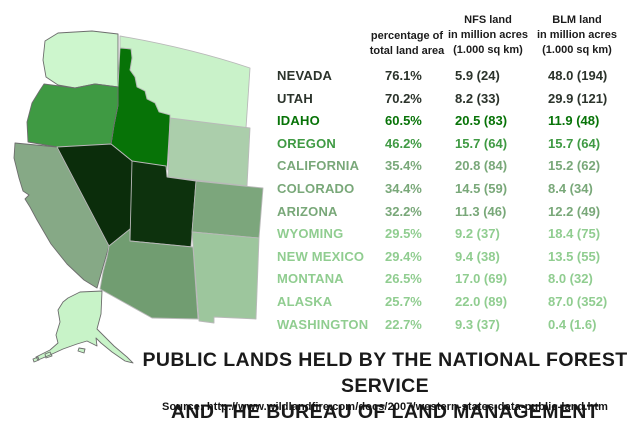  Describe the element at coordinates (306, 143) in the screenshot. I see `state-name: OREGON` at that location.